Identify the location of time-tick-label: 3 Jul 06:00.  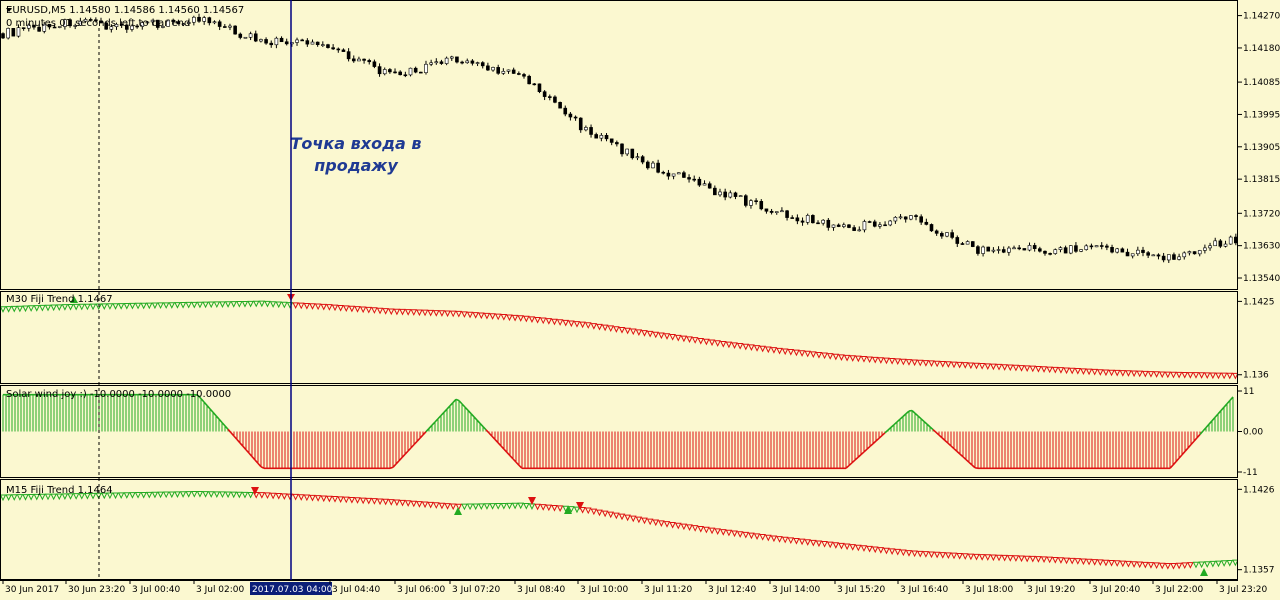
(421, 590).